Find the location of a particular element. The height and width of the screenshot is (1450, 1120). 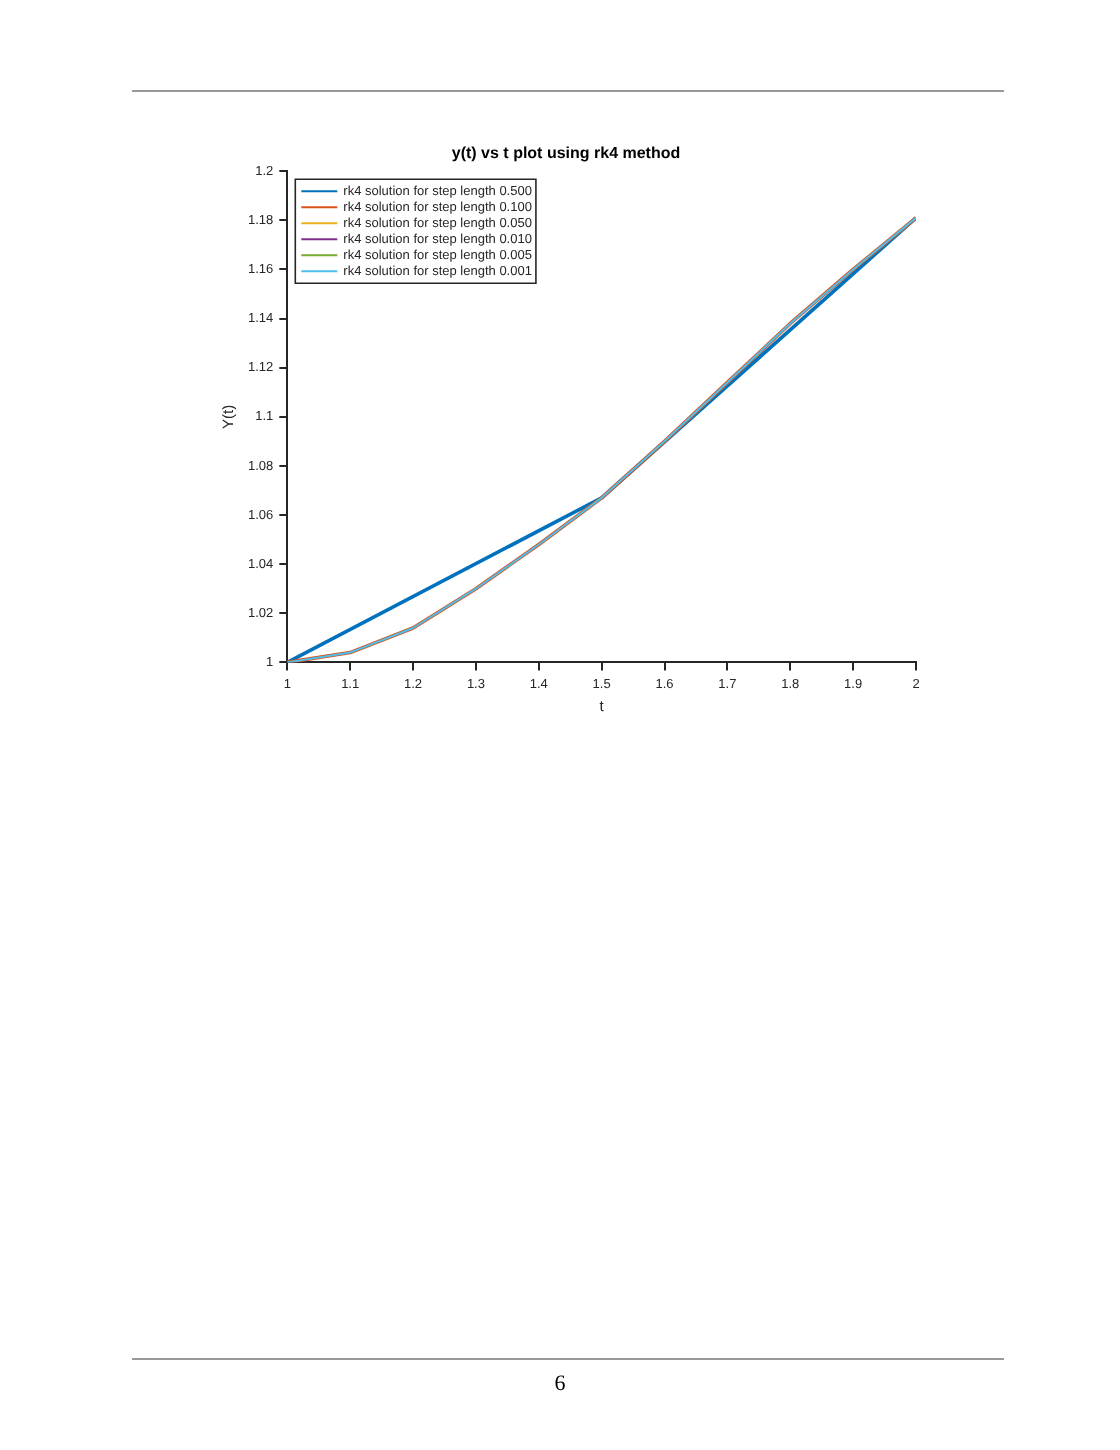

chart-title: y(t) vs t plot using rk4 method is located at coordinates (566, 153).